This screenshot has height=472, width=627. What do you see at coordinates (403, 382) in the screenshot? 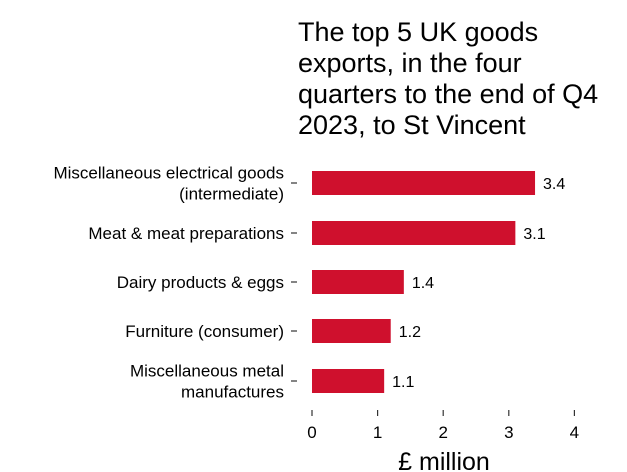
I see `data-label: 1.1` at bounding box center [403, 382].